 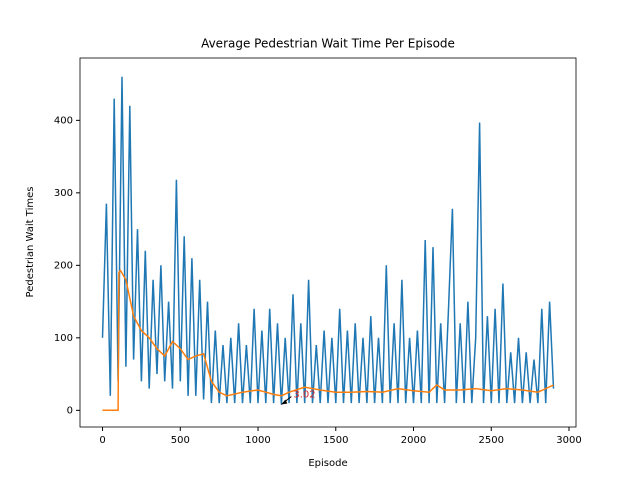 I want to click on y-tick-label: 200, so click(x=63, y=265).